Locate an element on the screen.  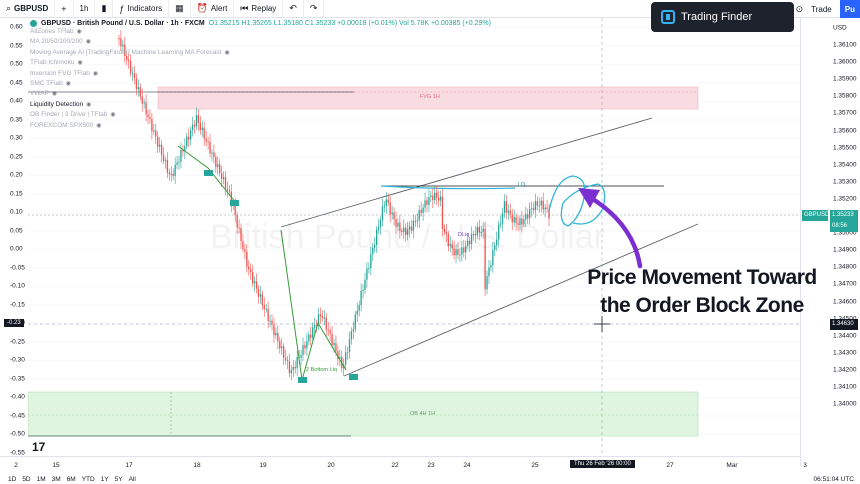
trade-button: Trade is located at coordinates (821, 9).